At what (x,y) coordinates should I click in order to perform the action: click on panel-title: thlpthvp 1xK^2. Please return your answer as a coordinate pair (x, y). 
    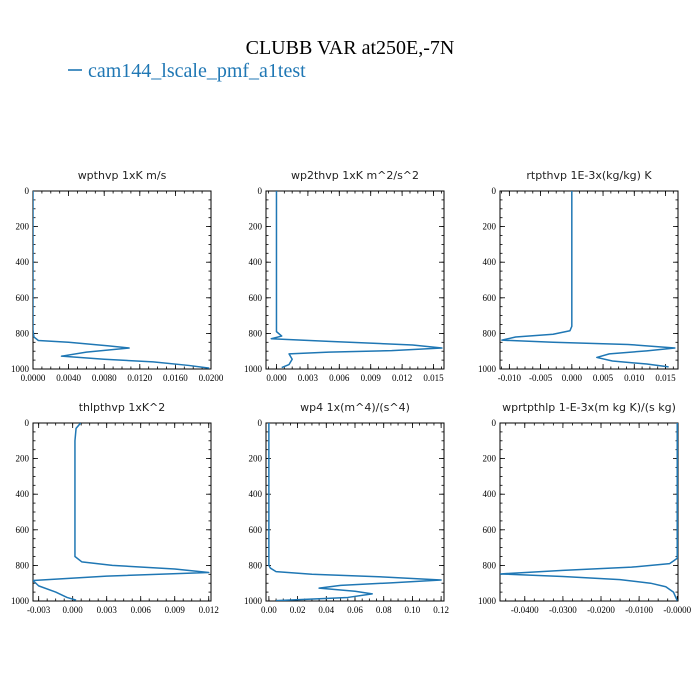
    Looking at the image, I should click on (122, 407).